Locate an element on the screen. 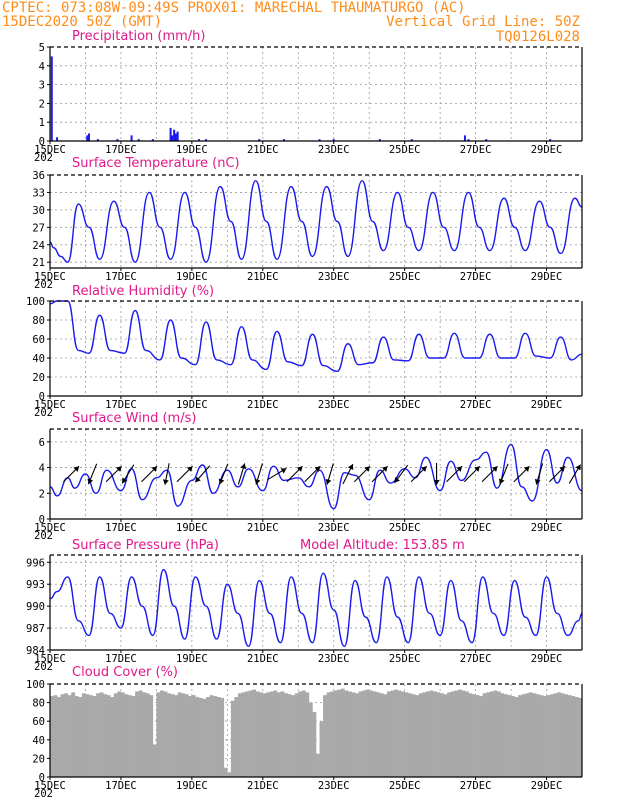 Image resolution: width=618 pixels, height=800 pixels. x-tick-label: 17DEC is located at coordinates (121, 405).